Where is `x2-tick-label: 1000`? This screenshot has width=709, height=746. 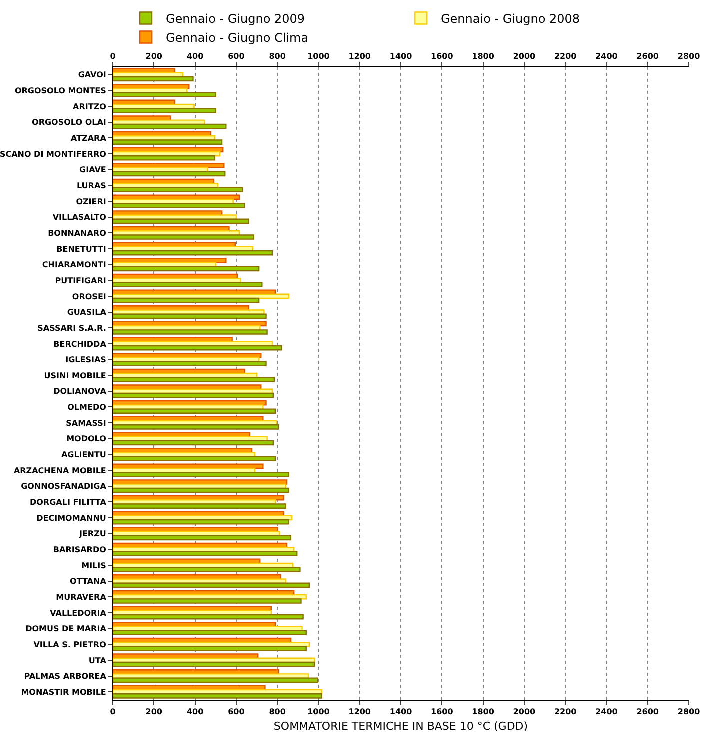 x2-tick-label: 1000 is located at coordinates (319, 712).